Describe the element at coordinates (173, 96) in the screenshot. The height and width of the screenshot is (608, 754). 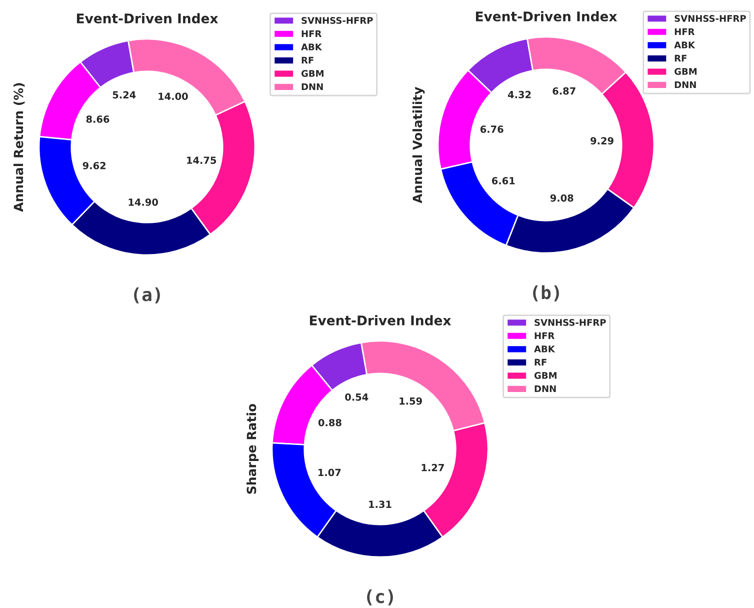
I see `data-label: 14.00` at that location.